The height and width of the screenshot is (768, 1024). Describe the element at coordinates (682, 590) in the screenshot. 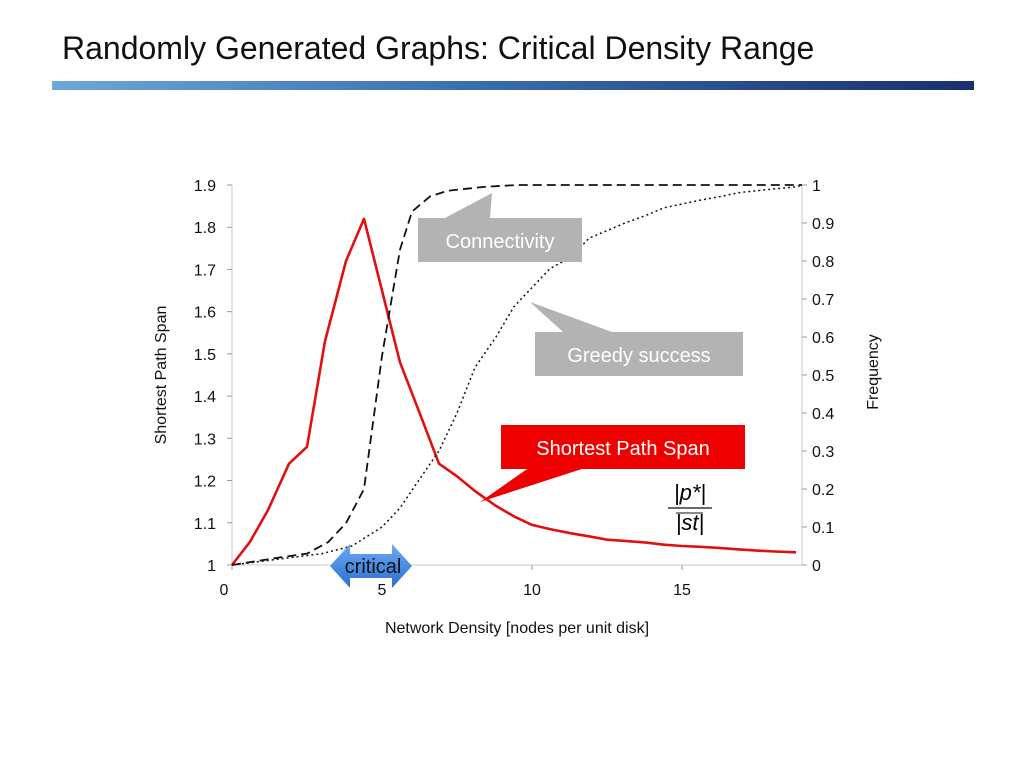

I see `x-tick-label: 15` at that location.